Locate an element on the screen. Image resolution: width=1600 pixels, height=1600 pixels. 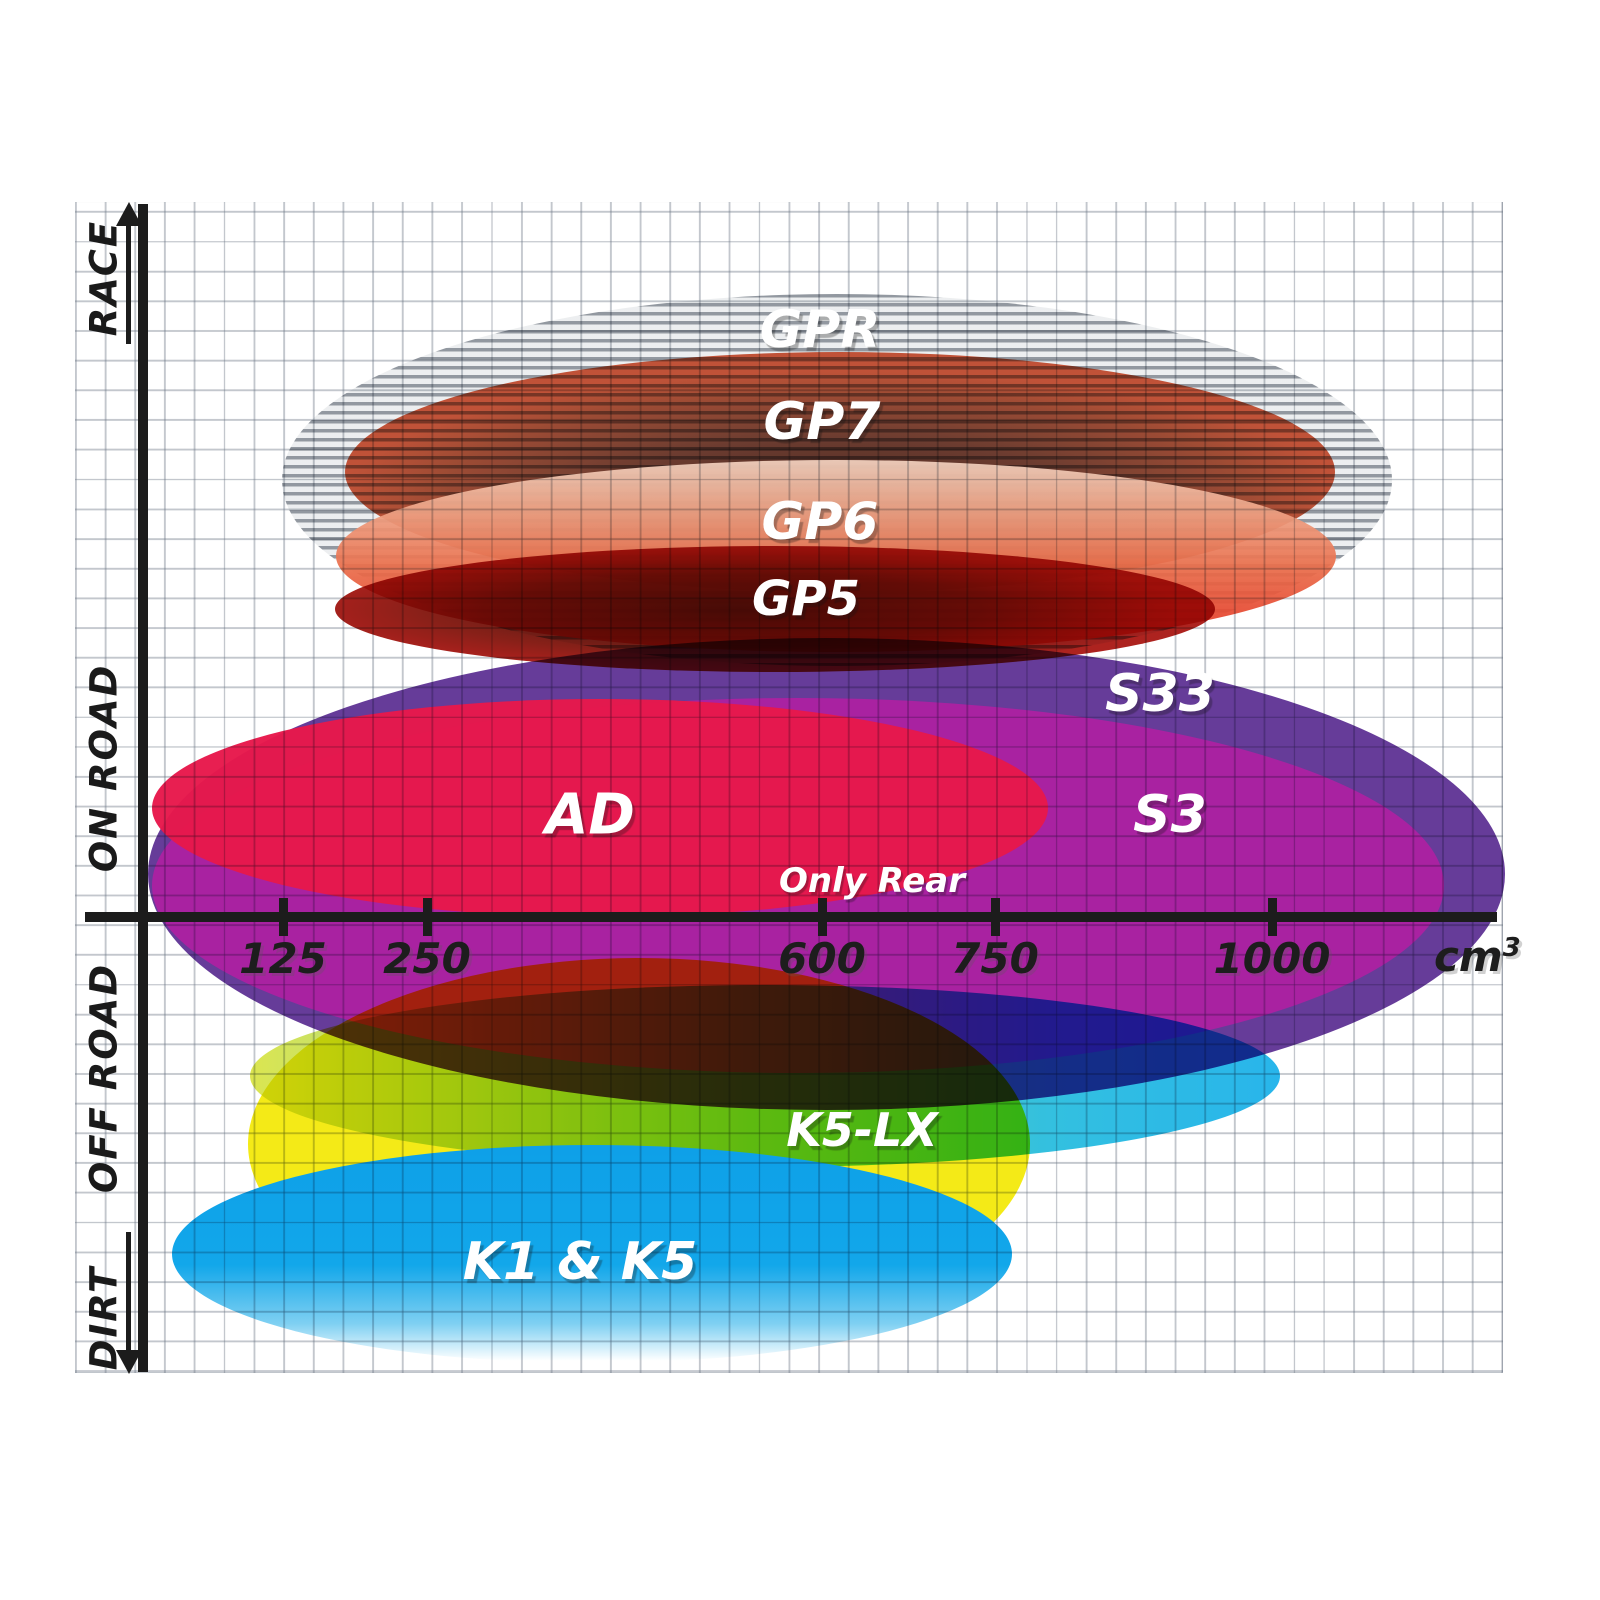
ellipse-ad is located at coordinates (600, 808).